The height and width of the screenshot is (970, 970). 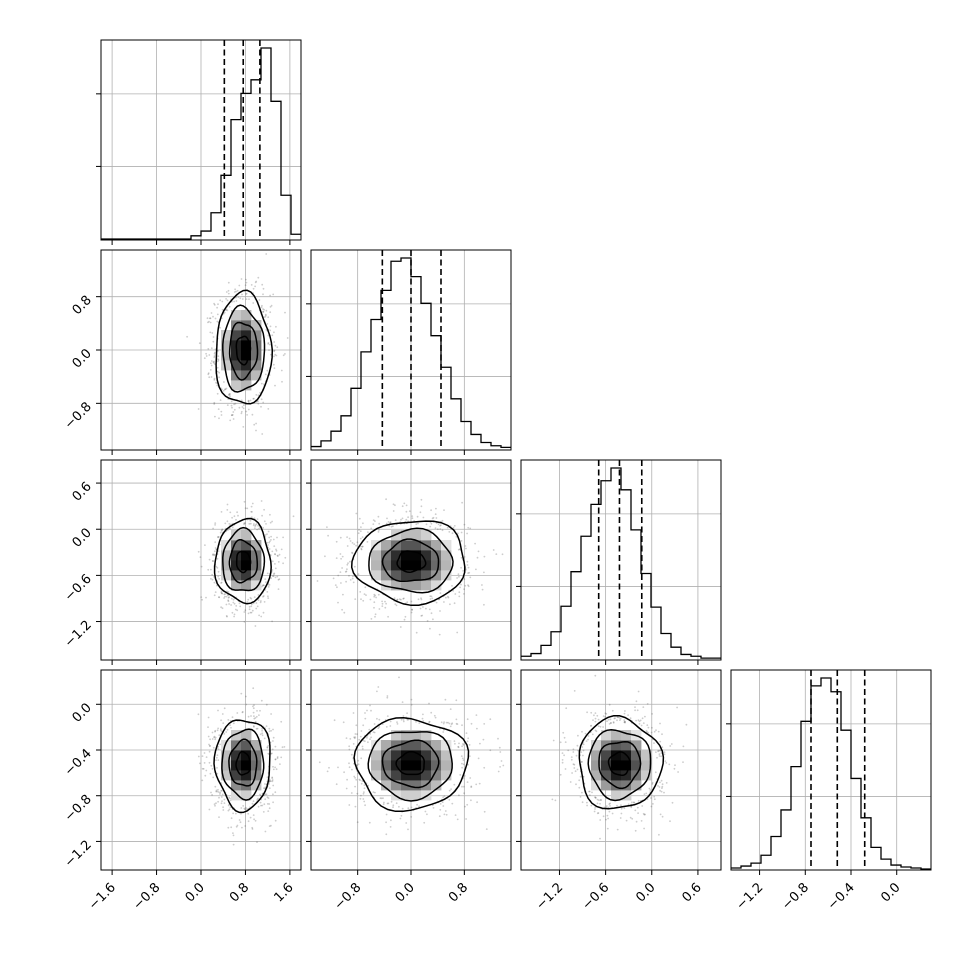 What do you see at coordinates (841, 896) in the screenshot?
I see `xtick-label: −0.4` at bounding box center [841, 896].